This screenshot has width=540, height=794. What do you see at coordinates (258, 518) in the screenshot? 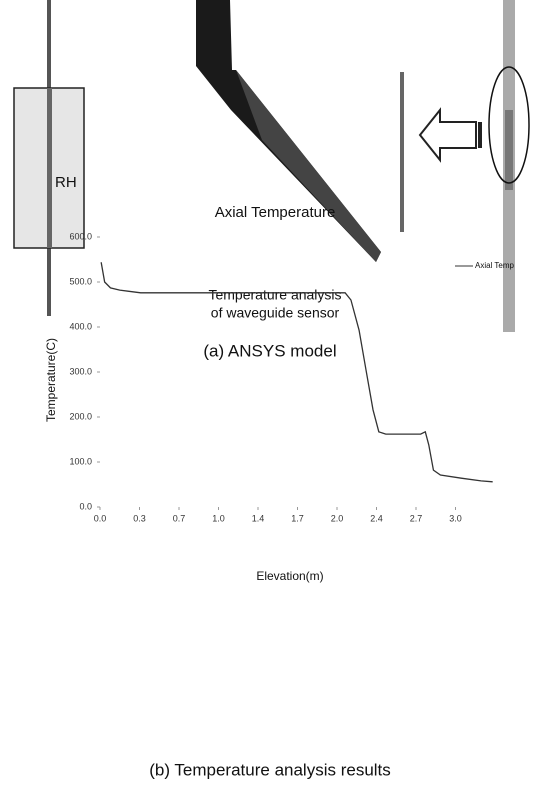
I see `x-tick-label: 1.4` at bounding box center [258, 518].